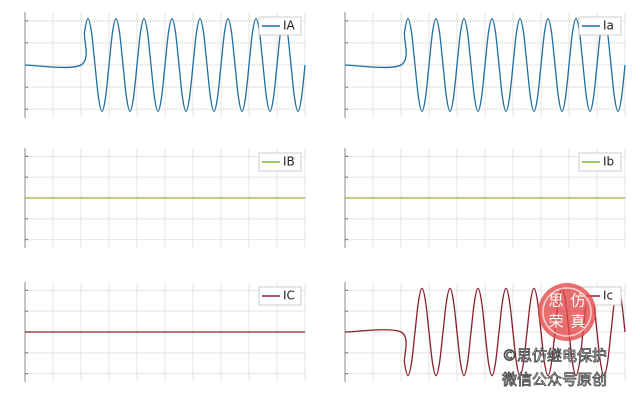 The width and height of the screenshot is (640, 400). Describe the element at coordinates (289, 162) in the screenshot. I see `legend-label: IB` at that location.